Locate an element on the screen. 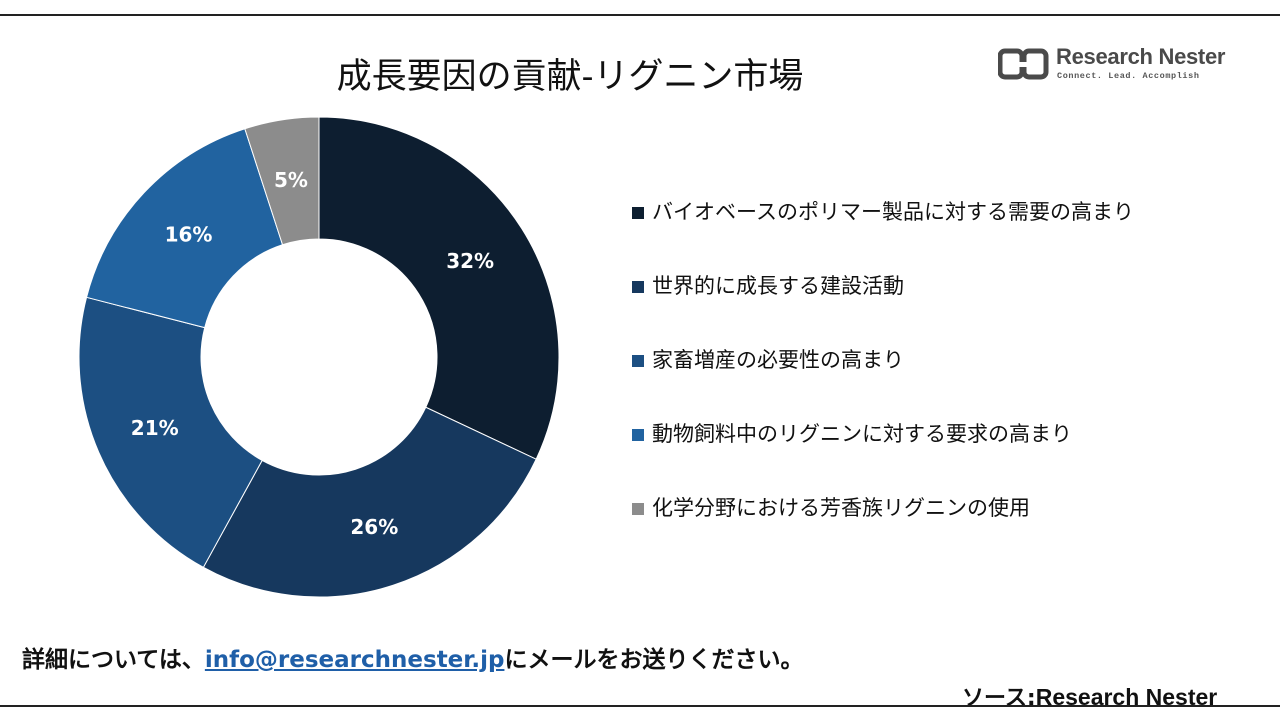 The height and width of the screenshot is (720, 1280). source-label: ソース: is located at coordinates (999, 698).